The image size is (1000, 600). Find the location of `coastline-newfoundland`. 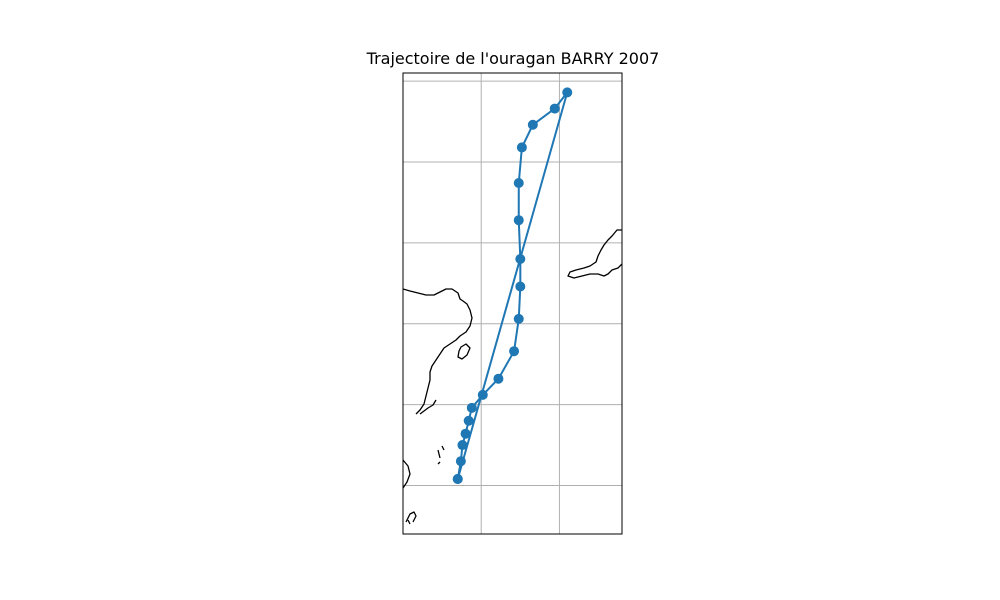

coastline-newfoundland is located at coordinates (594, 254).